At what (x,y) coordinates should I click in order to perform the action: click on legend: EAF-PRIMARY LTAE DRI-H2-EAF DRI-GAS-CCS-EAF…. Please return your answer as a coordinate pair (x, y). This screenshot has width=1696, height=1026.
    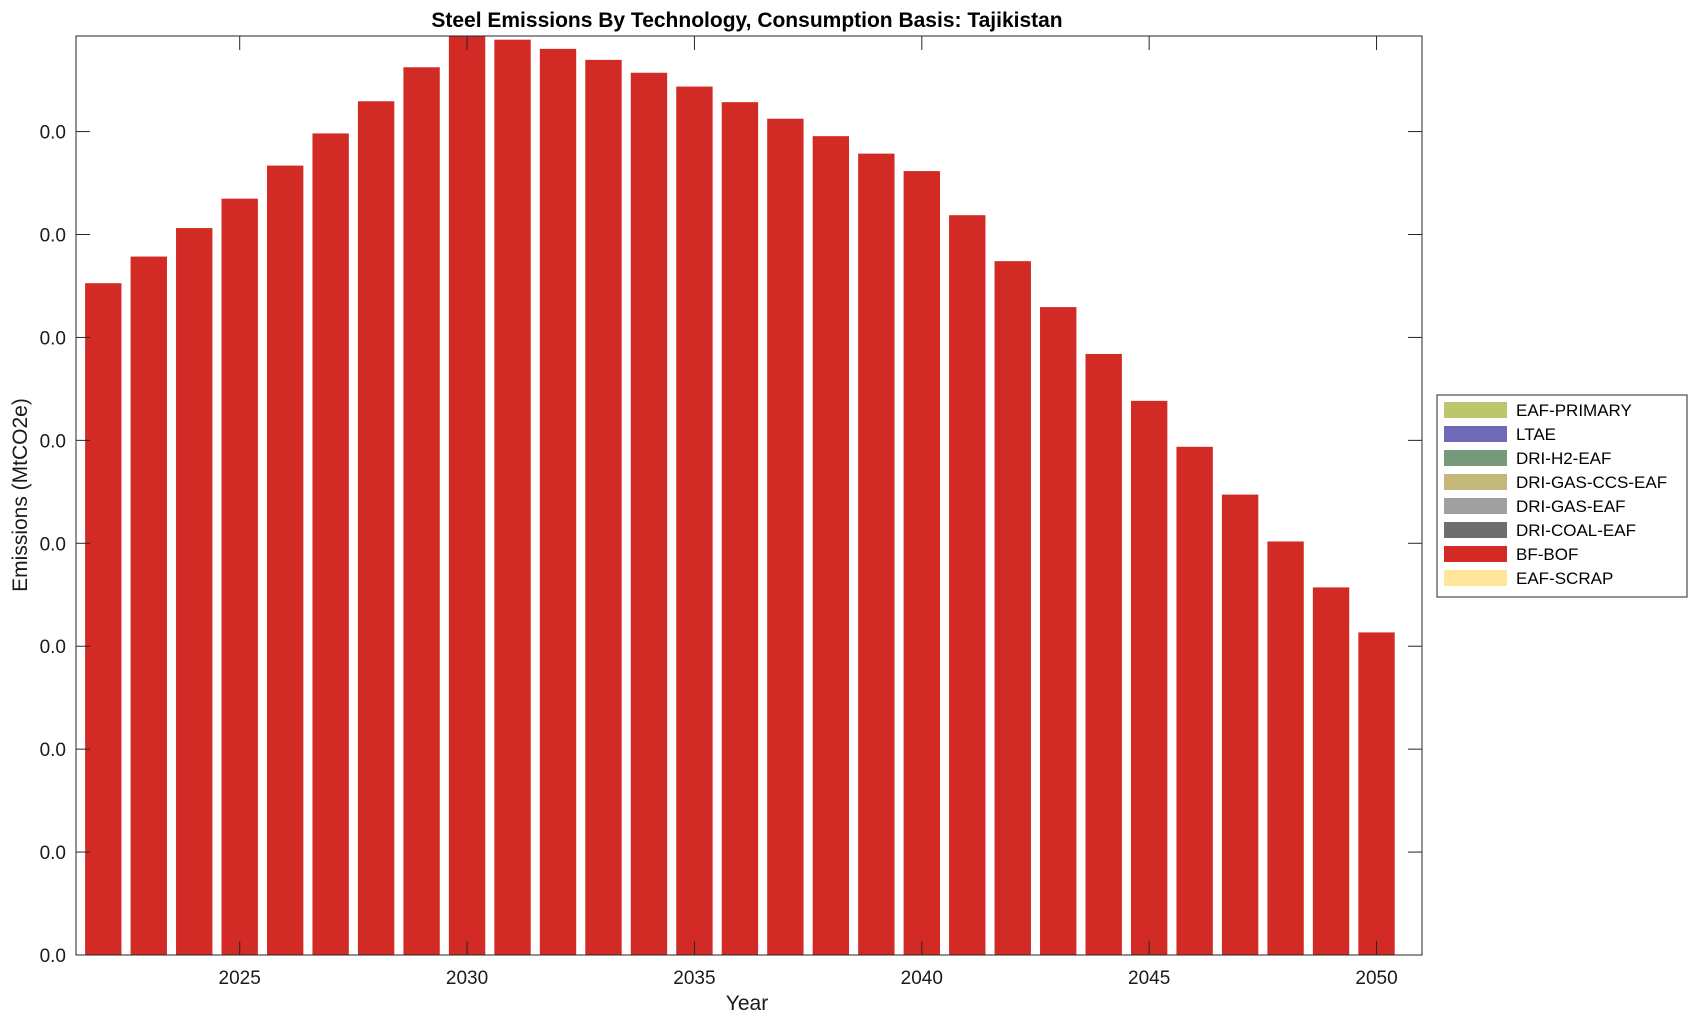
    Looking at the image, I should click on (1562, 496).